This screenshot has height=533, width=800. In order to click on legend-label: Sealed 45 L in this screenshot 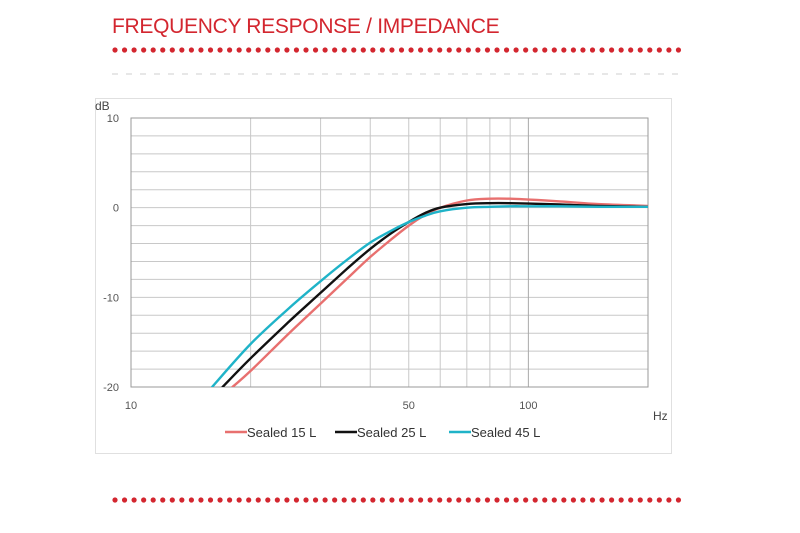, I will do `click(505, 432)`.